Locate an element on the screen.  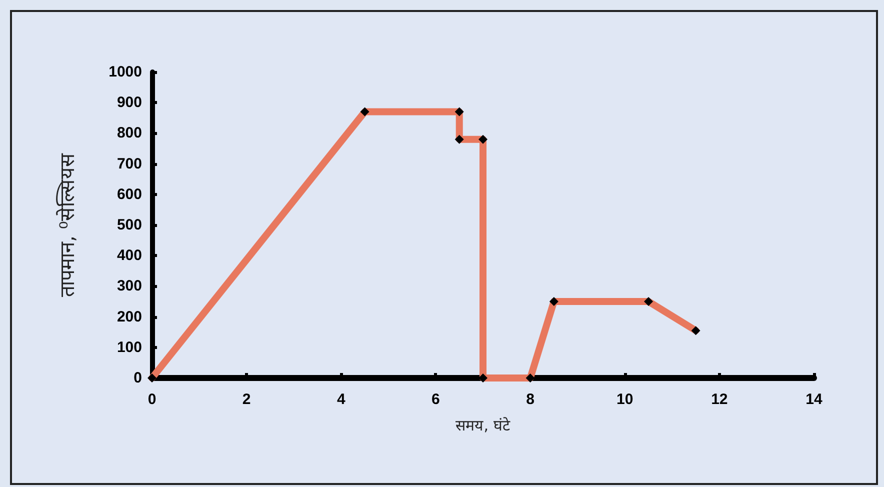
y-tick-label: 700 is located at coordinates (129, 163).